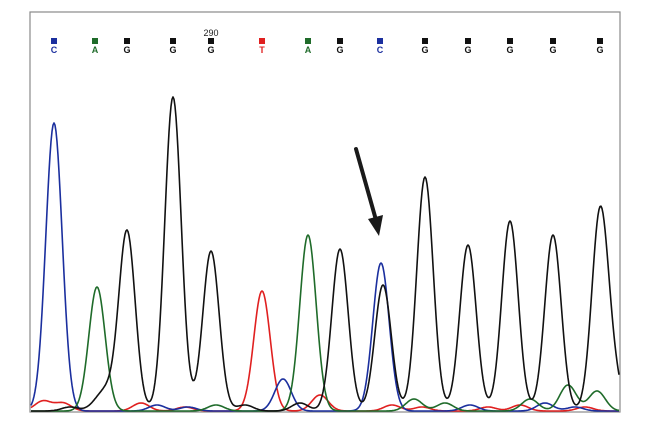 The image size is (650, 425). I want to click on arrow-shaft, so click(366, 184).